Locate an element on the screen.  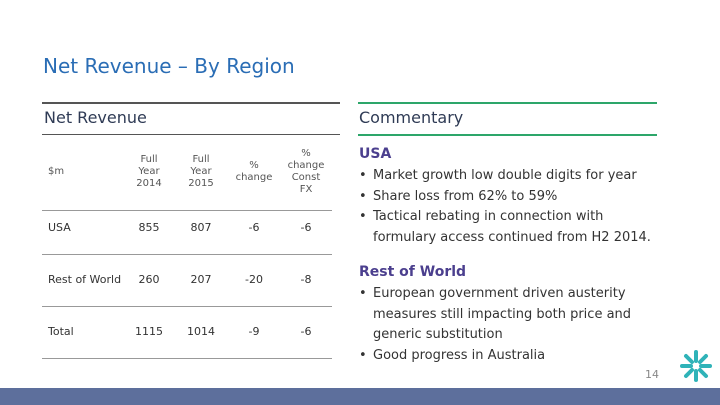
panel-title: Commentary is located at coordinates (411, 117).